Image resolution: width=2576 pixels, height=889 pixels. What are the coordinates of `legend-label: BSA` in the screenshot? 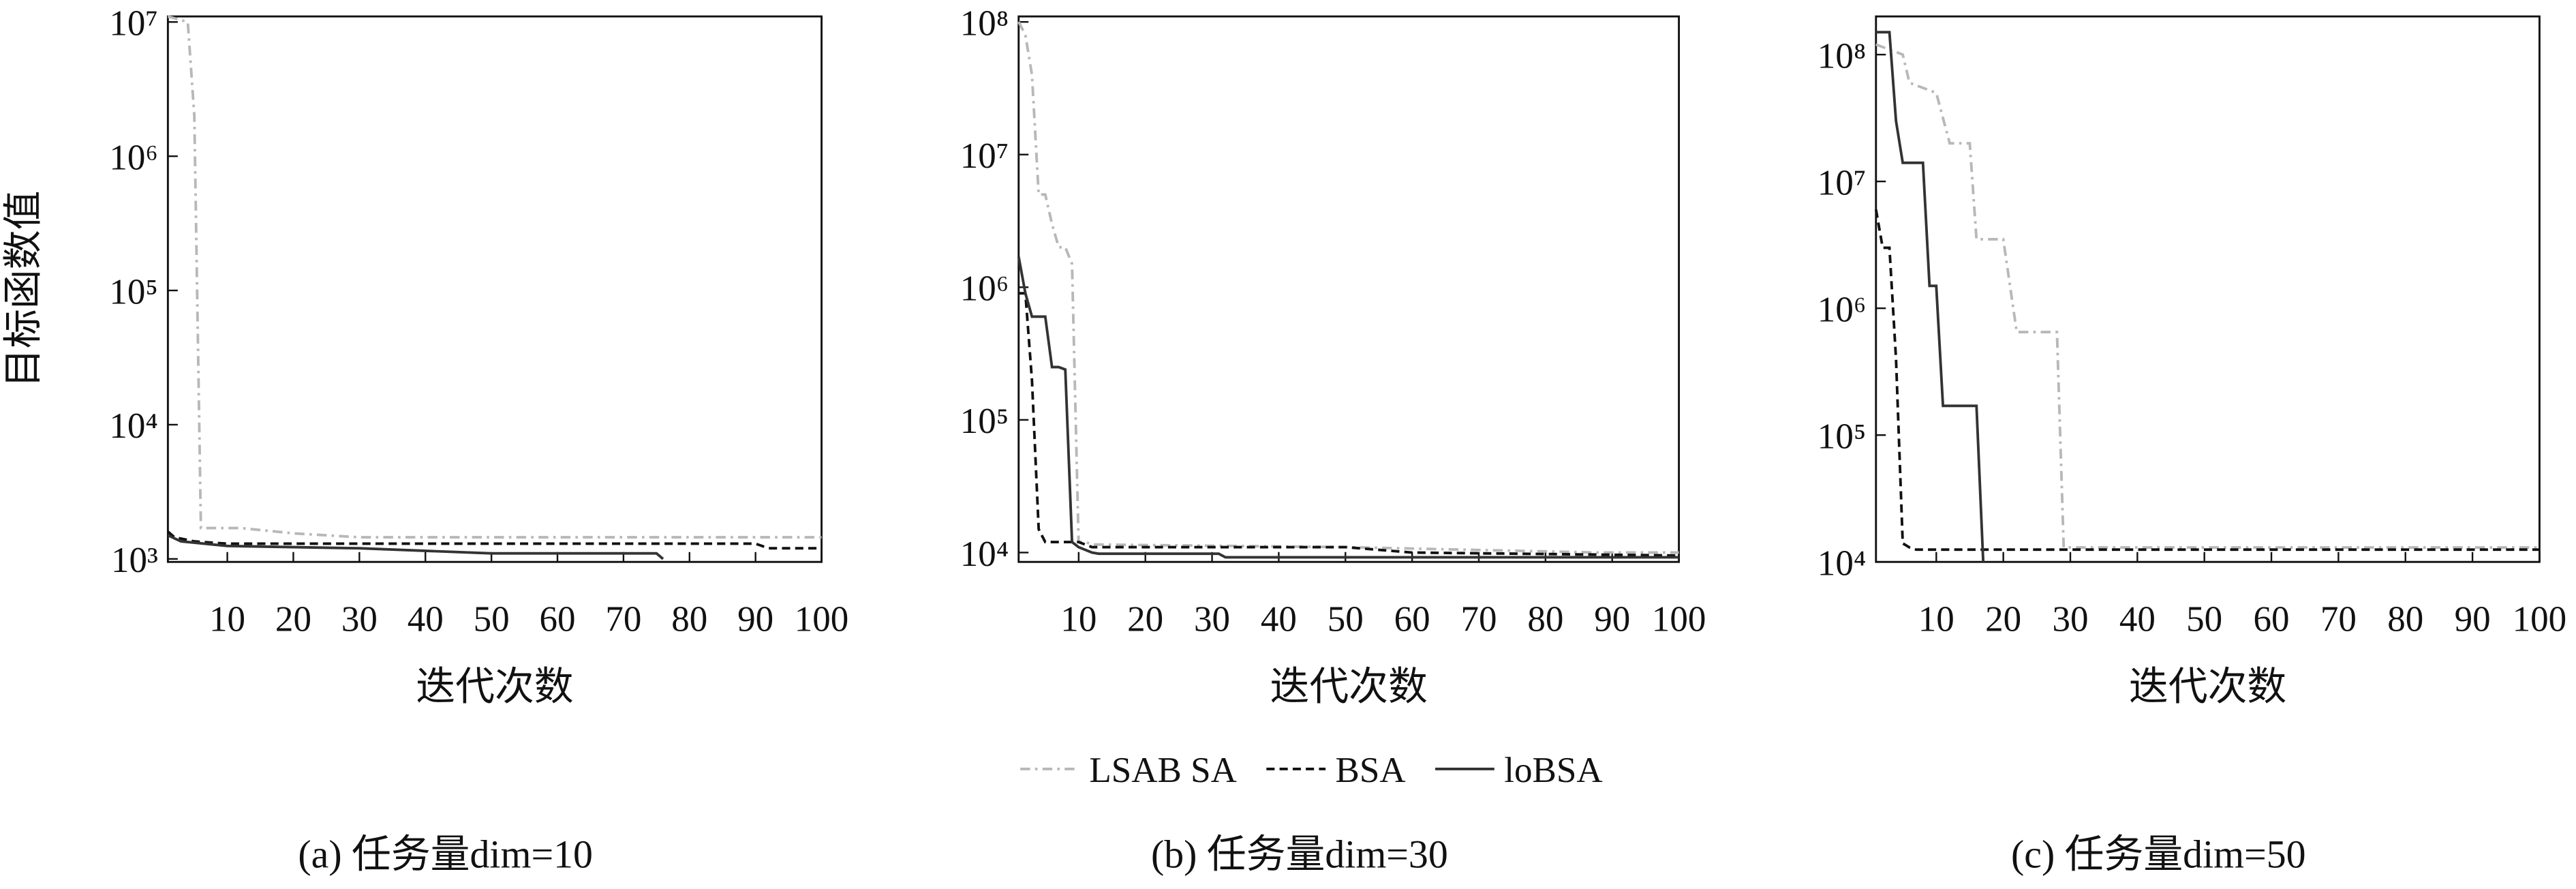 It's located at (1371, 770).